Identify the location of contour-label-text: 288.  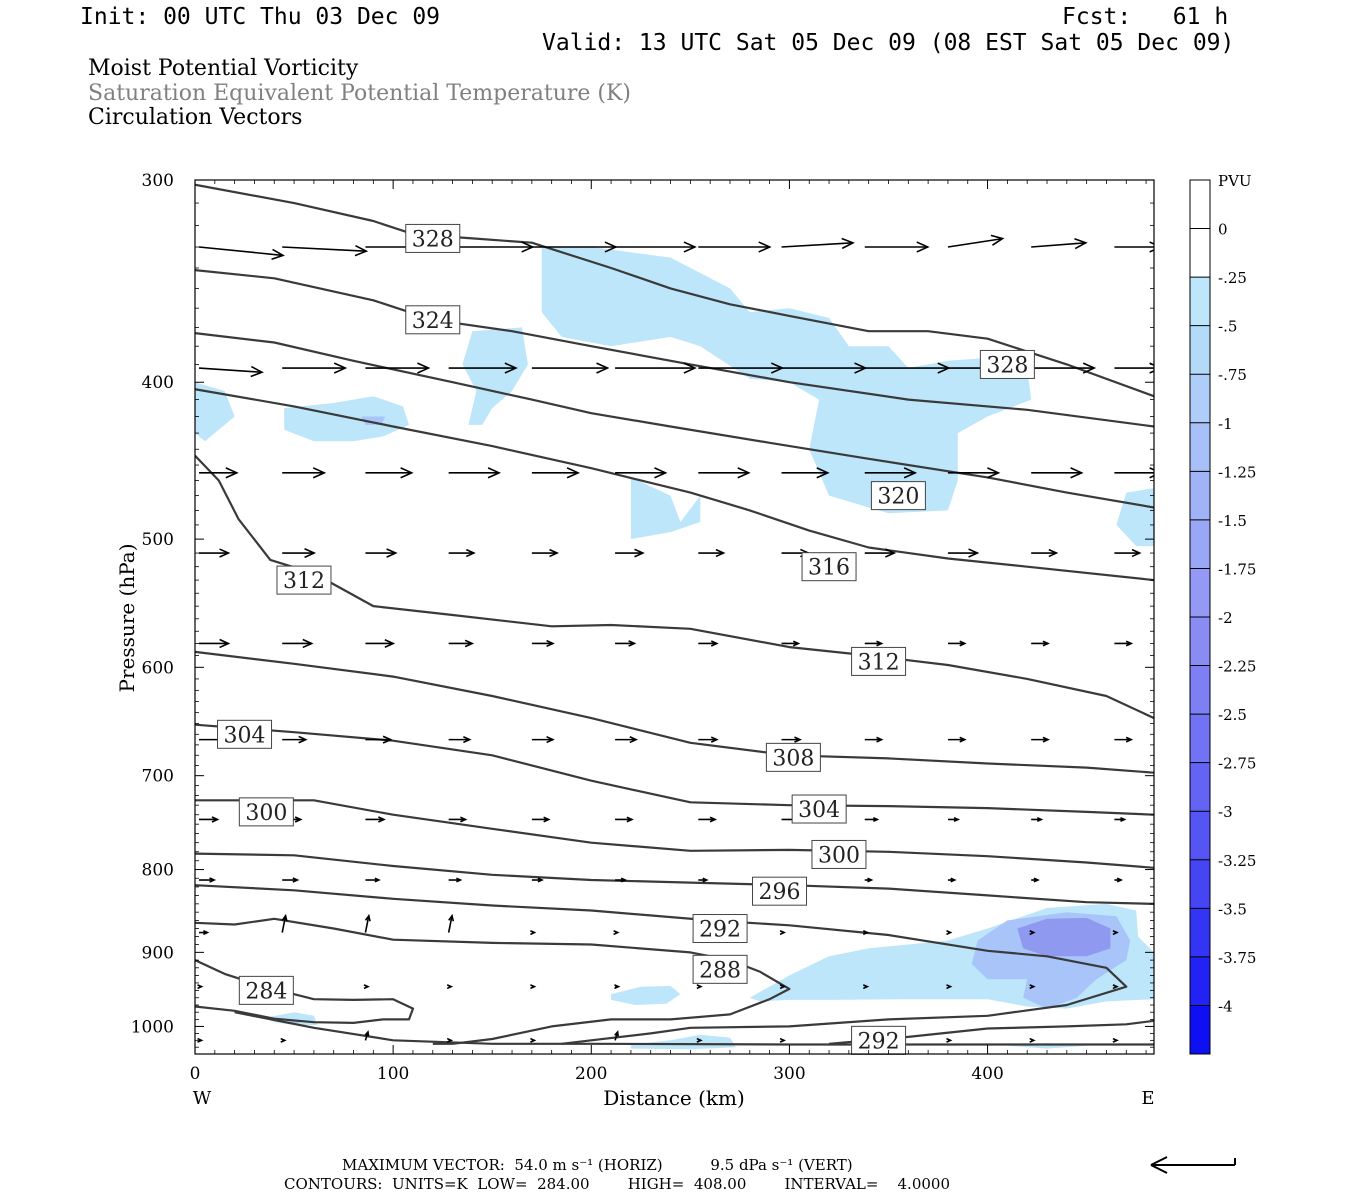
(720, 970).